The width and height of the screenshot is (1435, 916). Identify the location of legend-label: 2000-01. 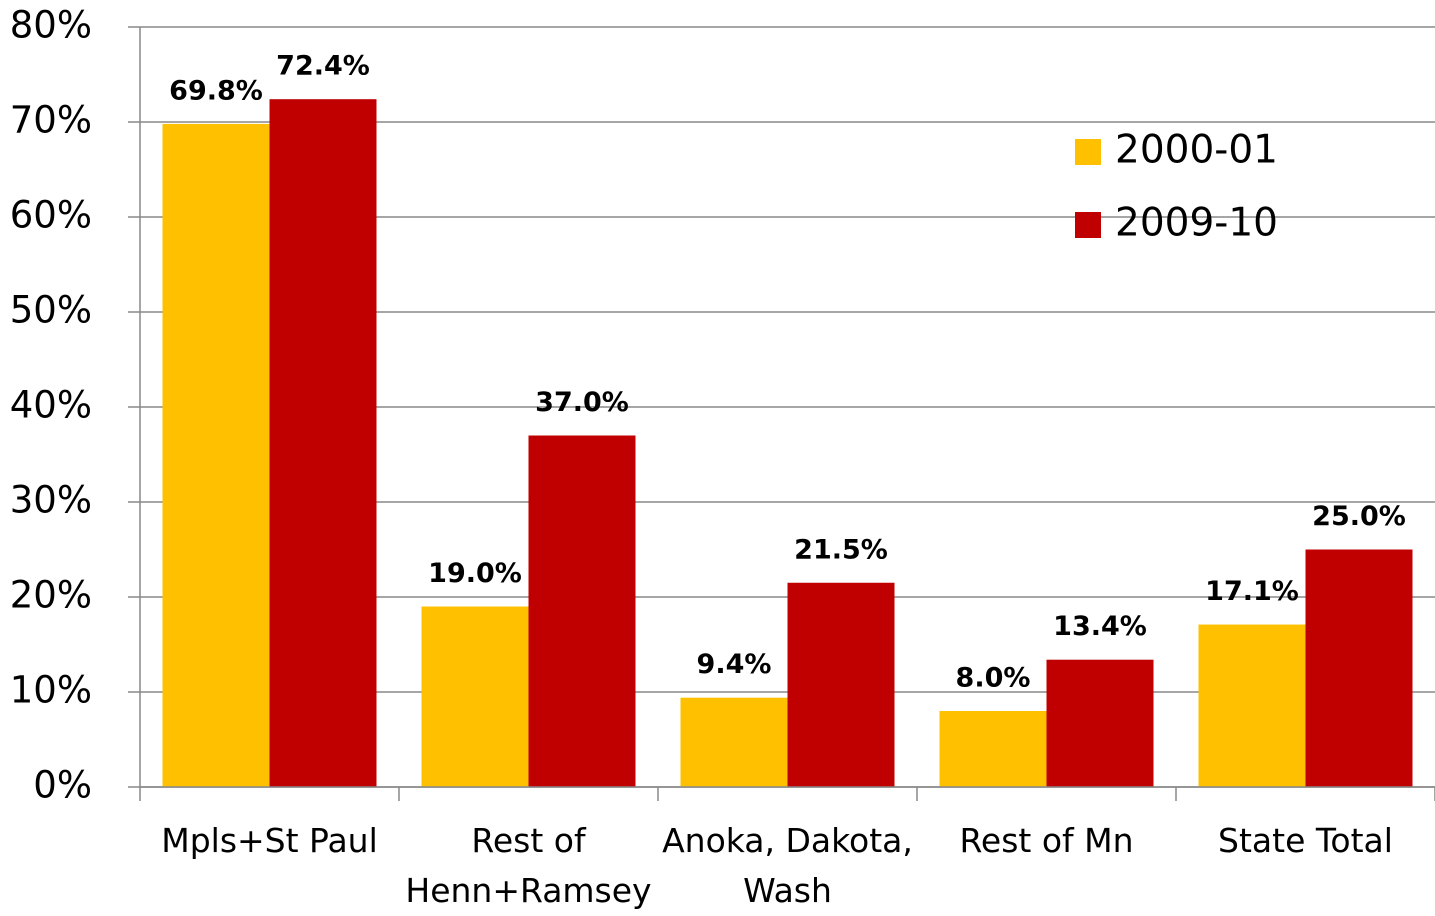
(1196, 150).